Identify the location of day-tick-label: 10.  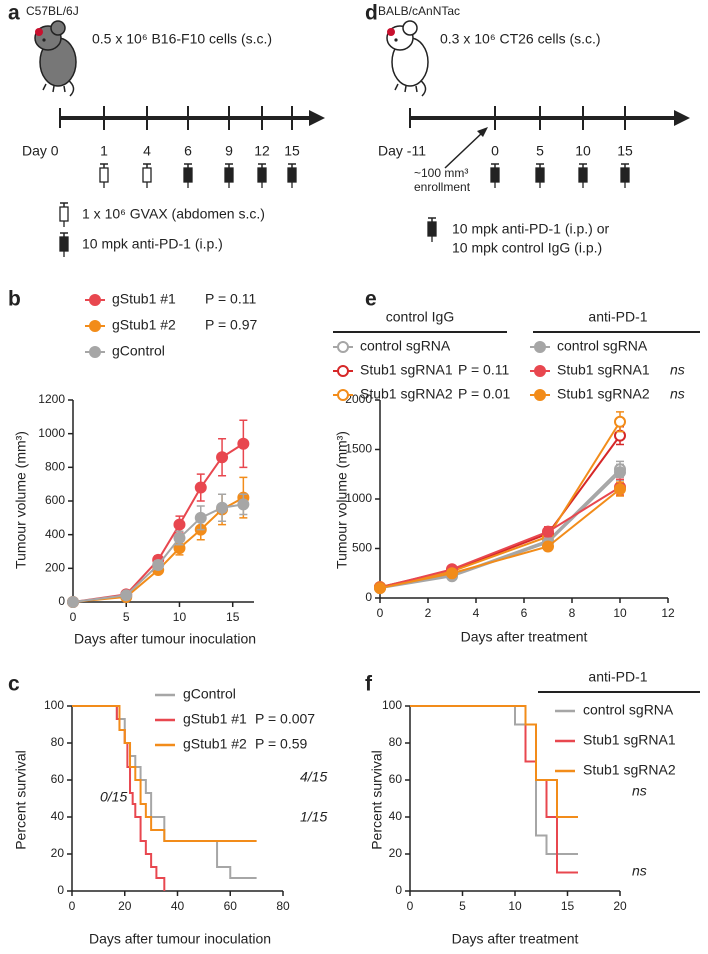
(583, 151).